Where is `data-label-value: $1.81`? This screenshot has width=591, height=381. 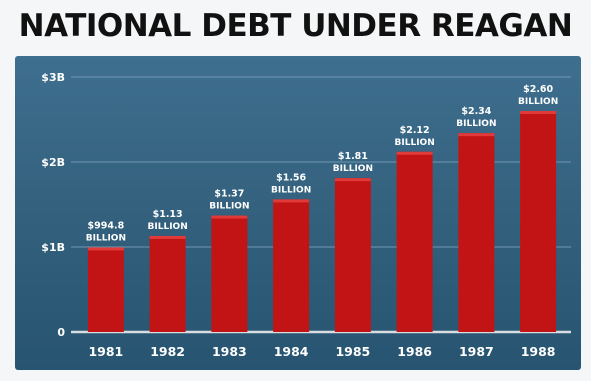 data-label-value: $1.81 is located at coordinates (353, 156).